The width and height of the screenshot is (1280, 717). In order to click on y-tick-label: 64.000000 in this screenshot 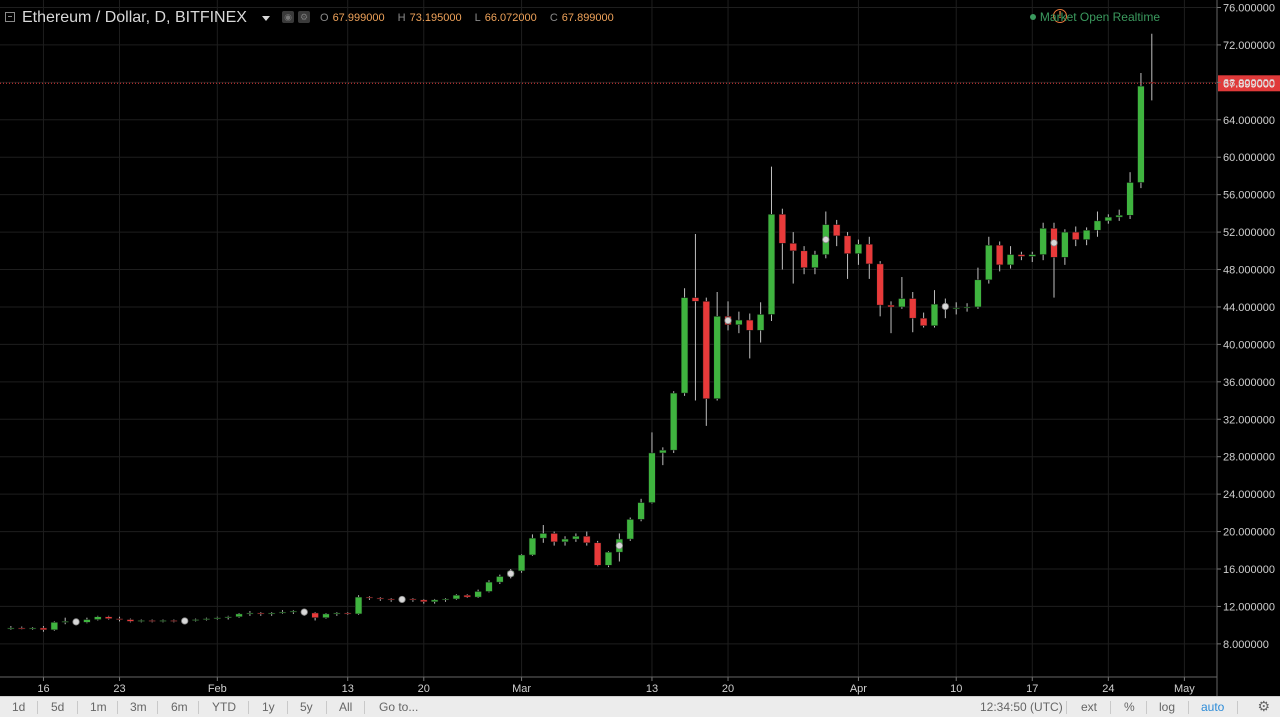, I will do `click(1249, 121)`.